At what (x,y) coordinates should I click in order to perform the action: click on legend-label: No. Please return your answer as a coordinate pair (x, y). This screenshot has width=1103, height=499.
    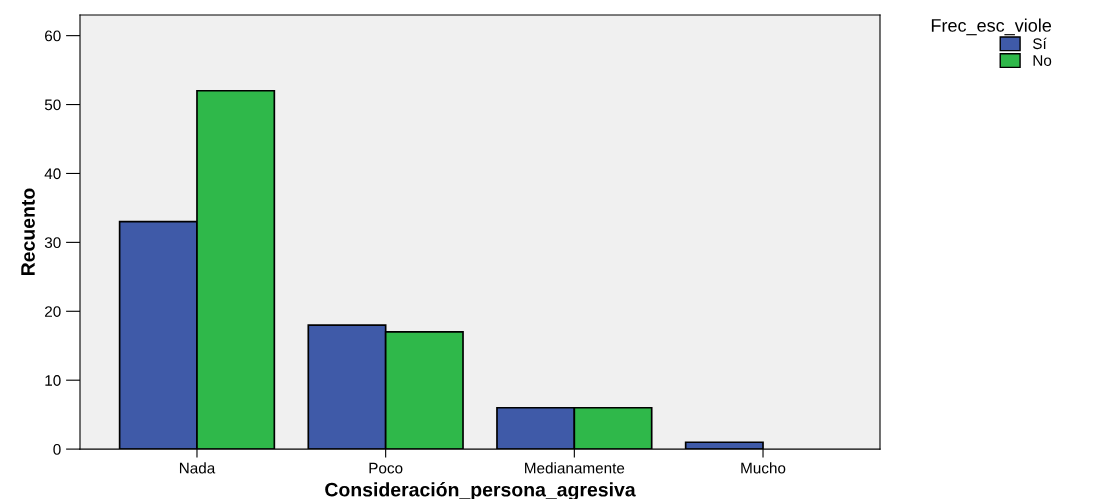
    Looking at the image, I should click on (1042, 60).